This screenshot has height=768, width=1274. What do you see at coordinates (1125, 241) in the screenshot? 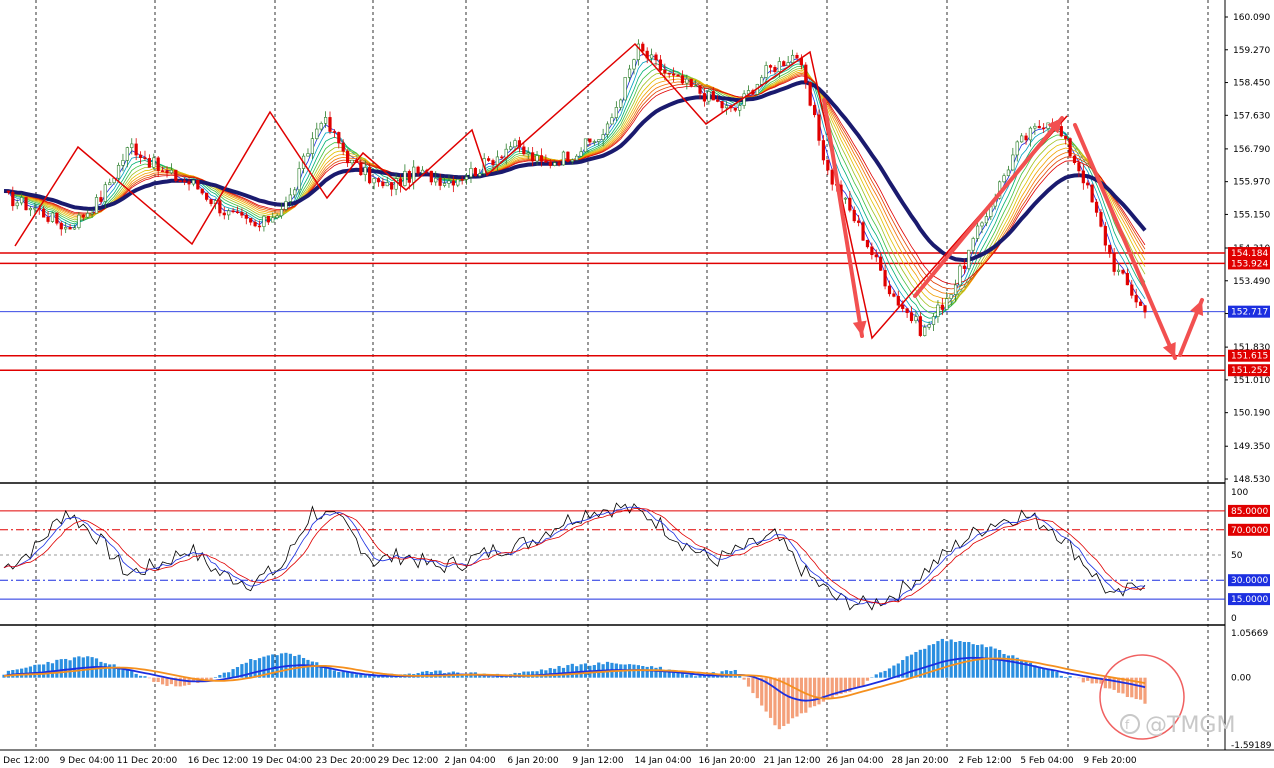
I see `arrow-shaft` at bounding box center [1125, 241].